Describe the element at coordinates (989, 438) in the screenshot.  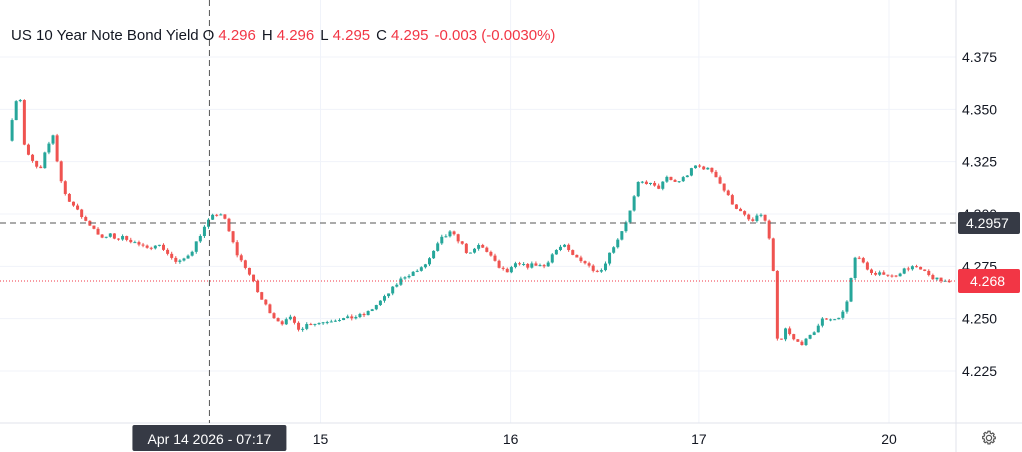
I see `settings-button` at that location.